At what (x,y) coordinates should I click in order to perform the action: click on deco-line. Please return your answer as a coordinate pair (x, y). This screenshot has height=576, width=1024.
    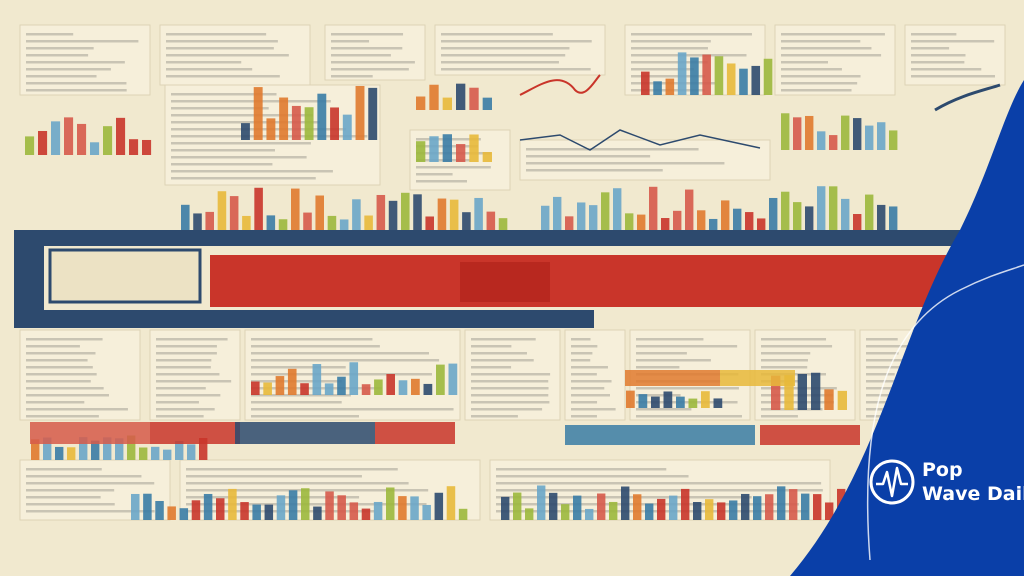
    Looking at the image, I should click on (560, 85).